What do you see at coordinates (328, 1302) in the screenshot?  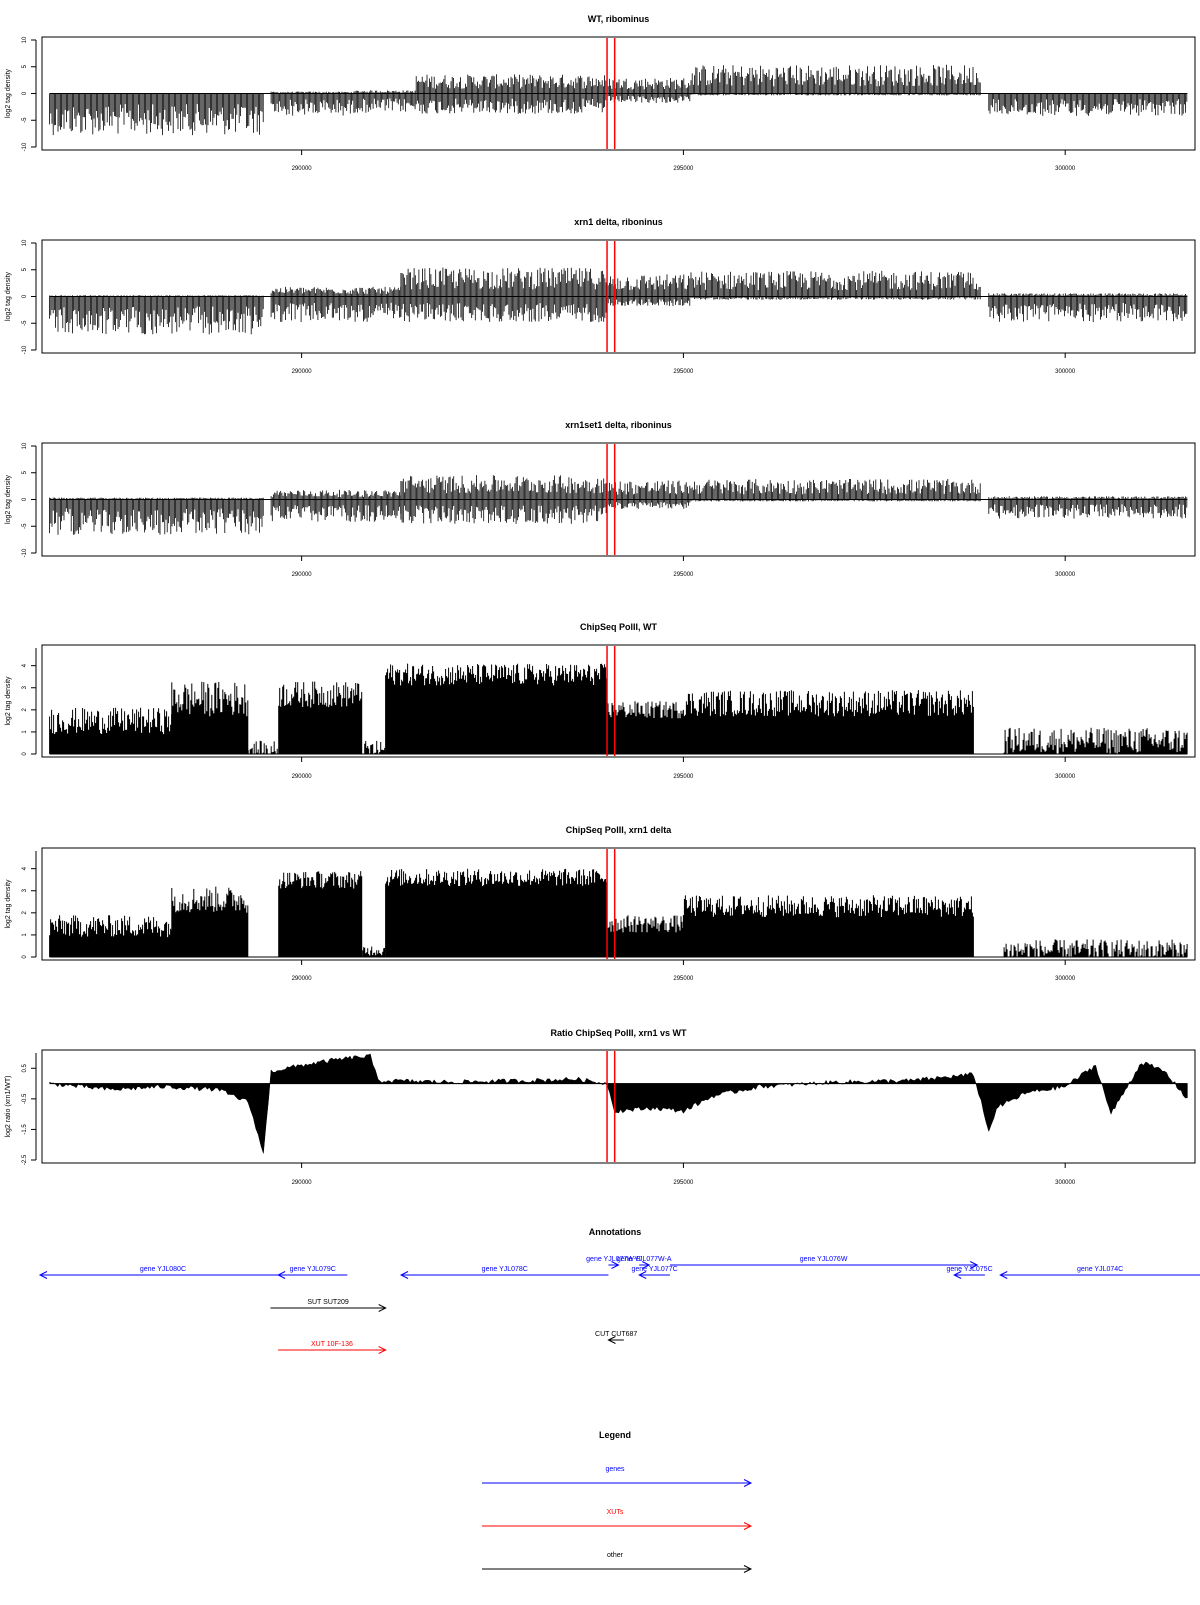 I see `feature-label: SUT SUT209` at bounding box center [328, 1302].